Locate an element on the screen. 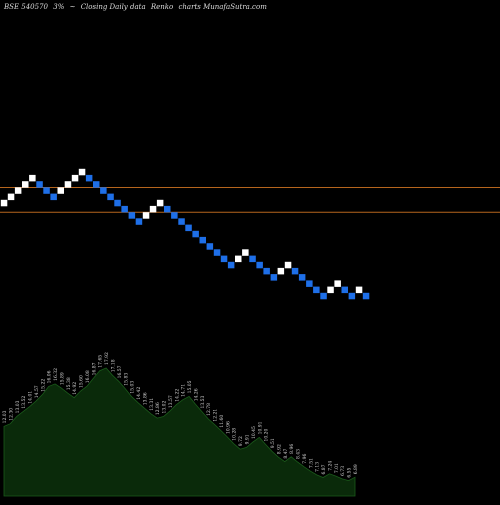  value-label: 13.57 is located at coordinates (171, 401).